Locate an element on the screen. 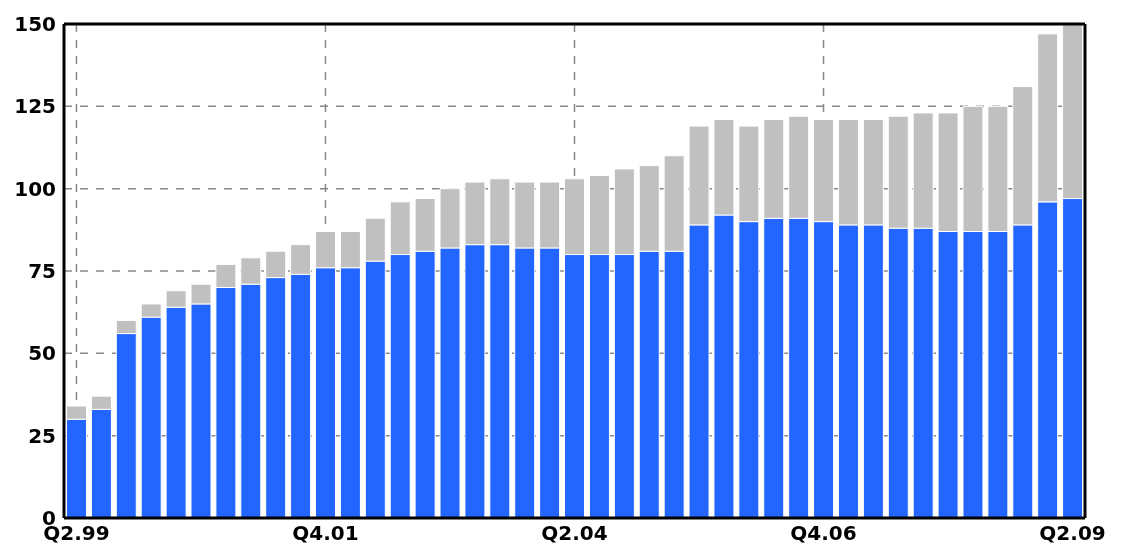 This screenshot has width=1137, height=555. x-tick-label: Q2.04 is located at coordinates (574, 533).